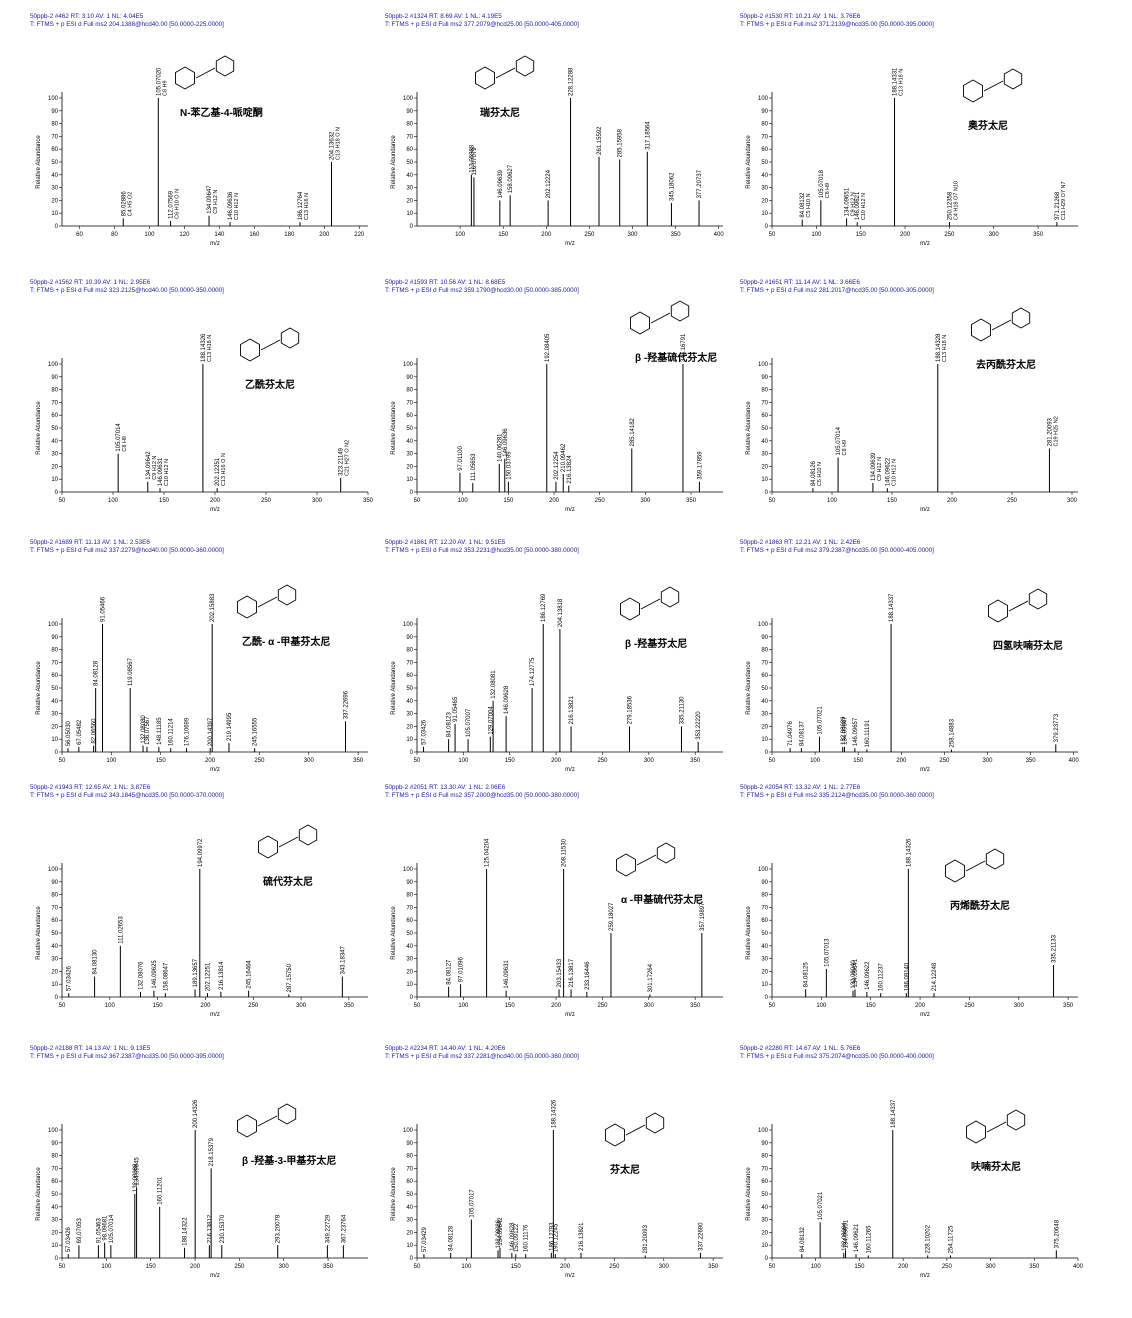 The height and width of the screenshot is (1318, 1132). Describe the element at coordinates (996, 1166) in the screenshot. I see `compound-name: 呋喃芬太尼` at that location.